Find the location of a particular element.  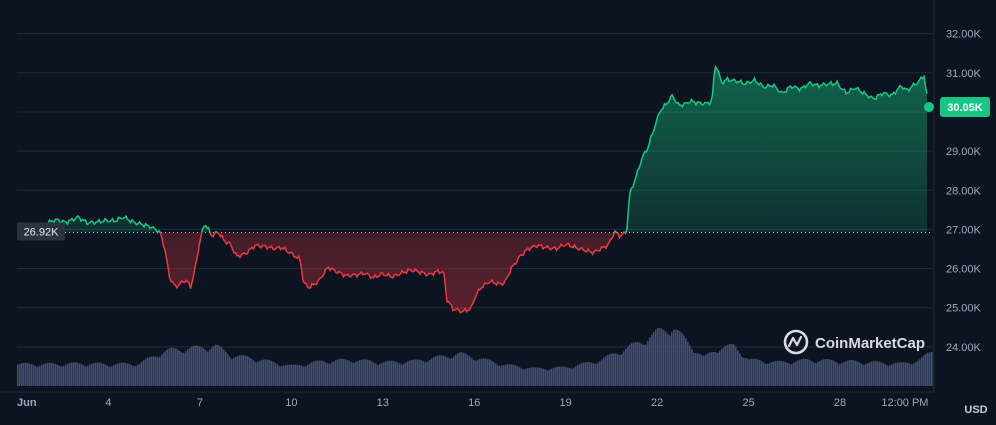

y-tick-label: 27.00K is located at coordinates (964, 230).